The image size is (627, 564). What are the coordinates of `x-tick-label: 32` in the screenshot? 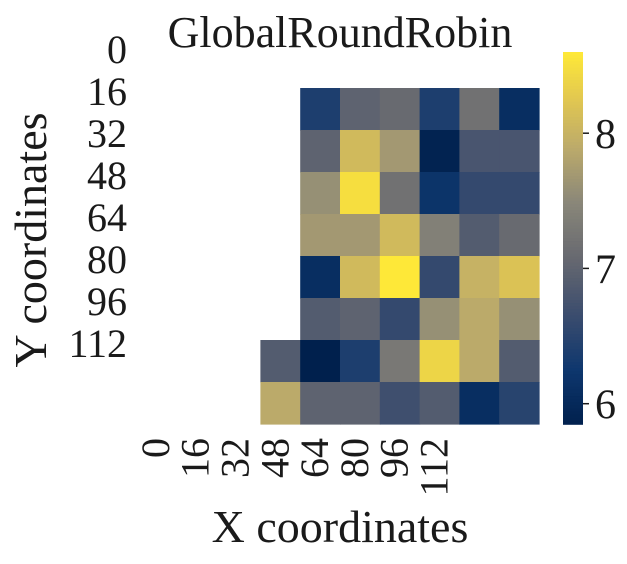 It's located at (235, 458).